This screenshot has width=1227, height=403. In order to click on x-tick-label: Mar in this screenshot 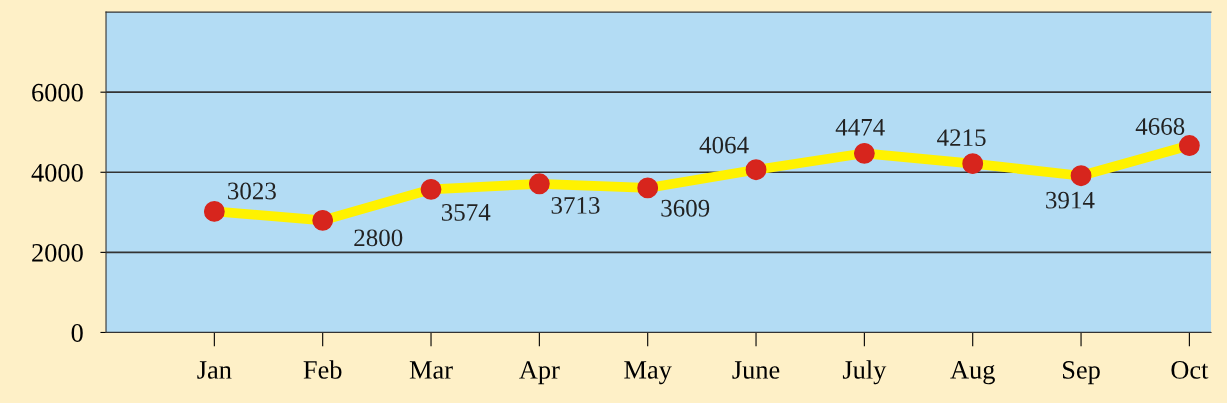, I will do `click(431, 370)`.